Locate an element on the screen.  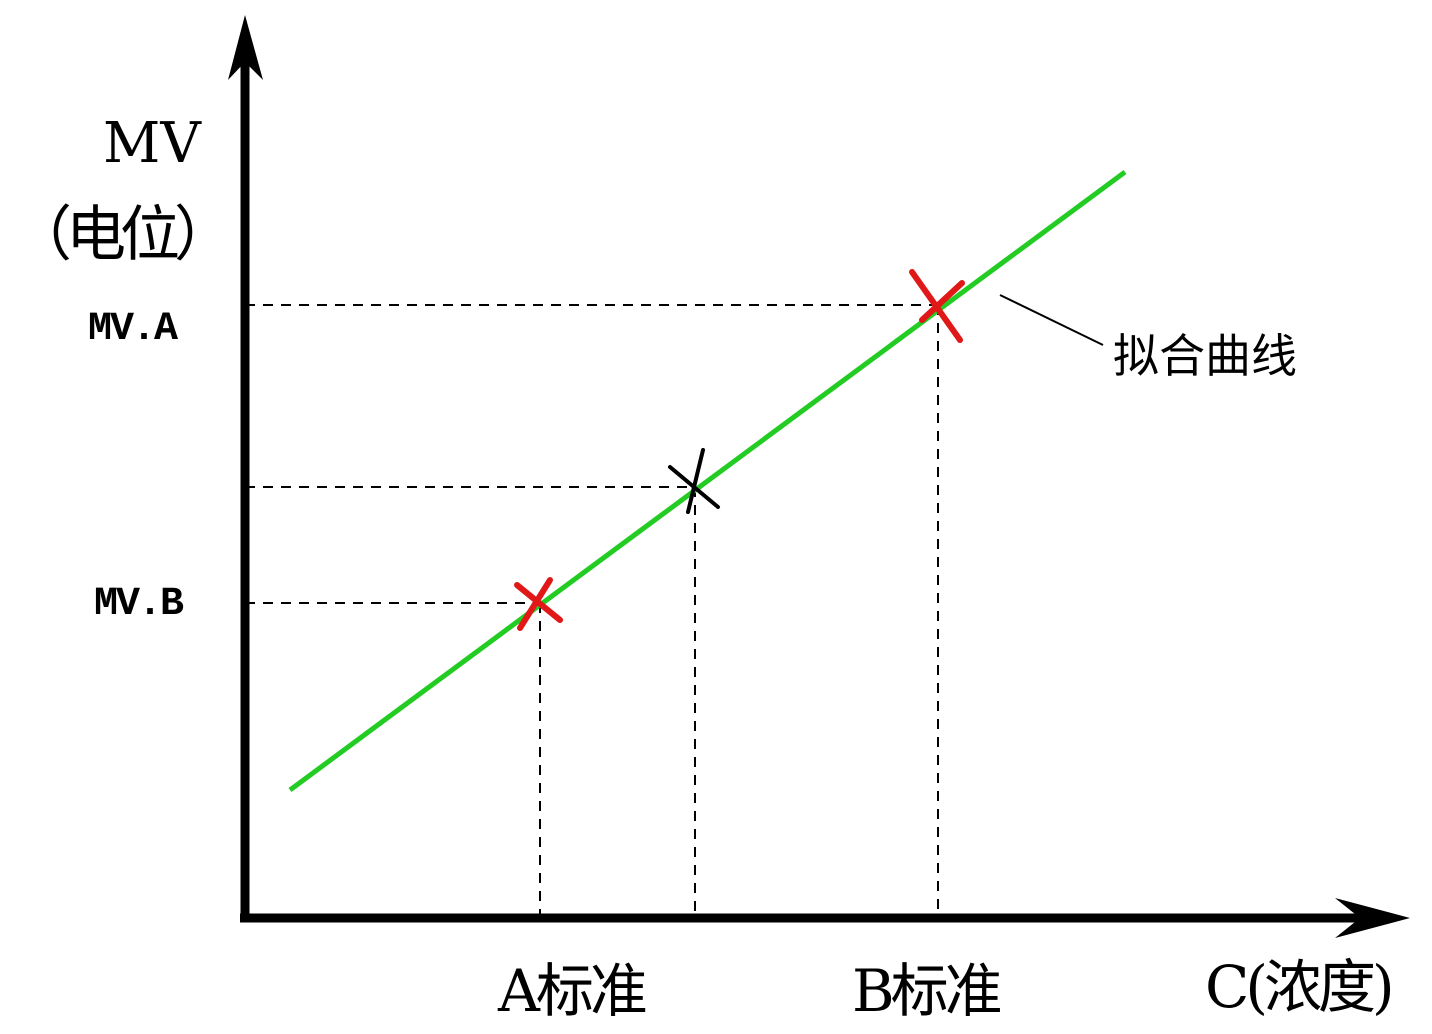
y-tick-mv-a: MV.A is located at coordinates (133, 329).